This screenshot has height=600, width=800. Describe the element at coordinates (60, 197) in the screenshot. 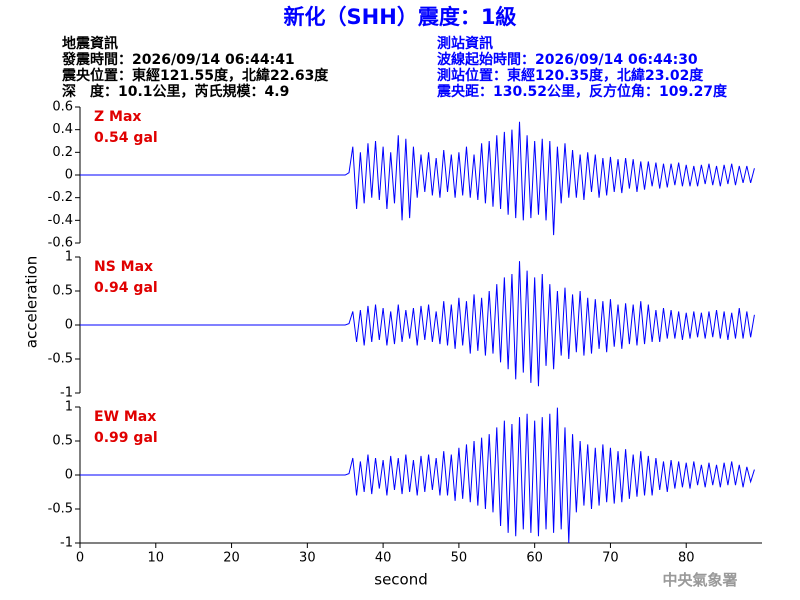

I see `y-tick-label: -0.2` at that location.